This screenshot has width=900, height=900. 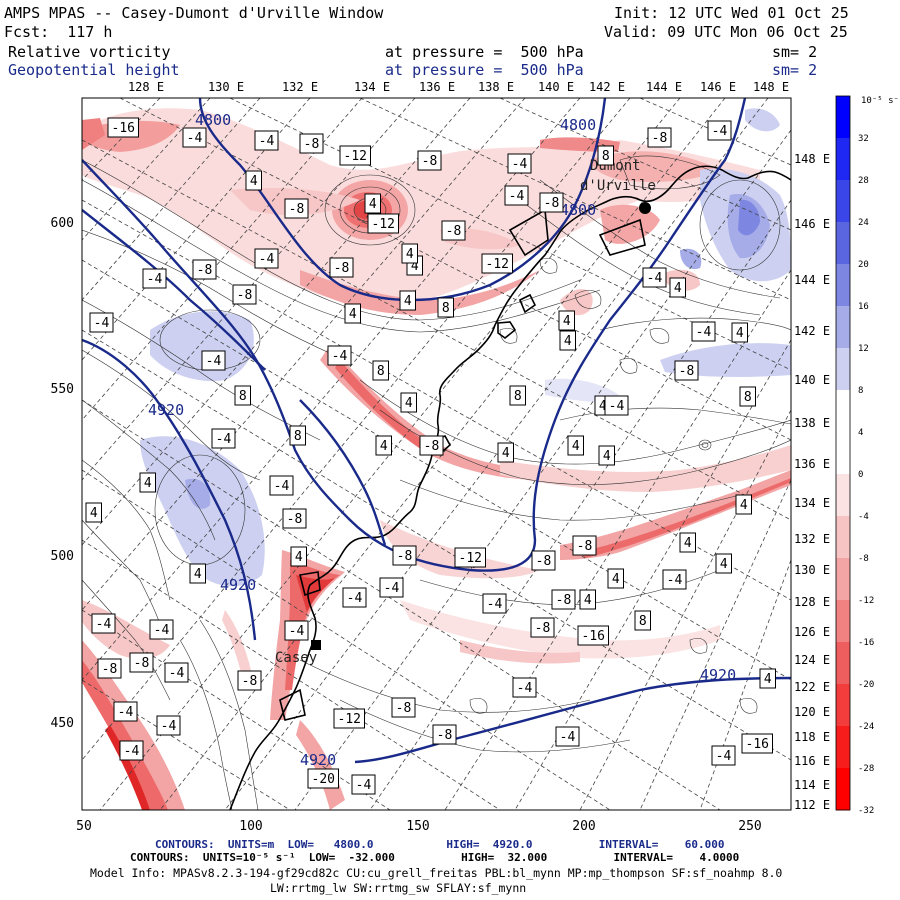 I want to click on x-axis-labels: 50 100 150 200 250, so click(x=419, y=826).